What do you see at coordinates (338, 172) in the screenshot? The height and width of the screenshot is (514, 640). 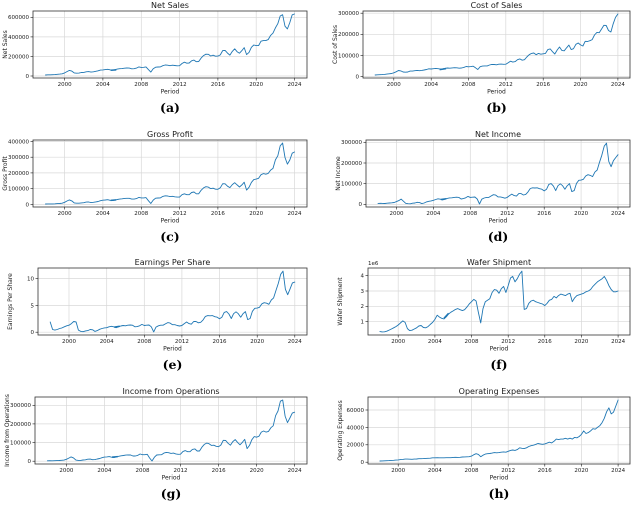 I see `y-axis-label: Net Income` at bounding box center [338, 172].